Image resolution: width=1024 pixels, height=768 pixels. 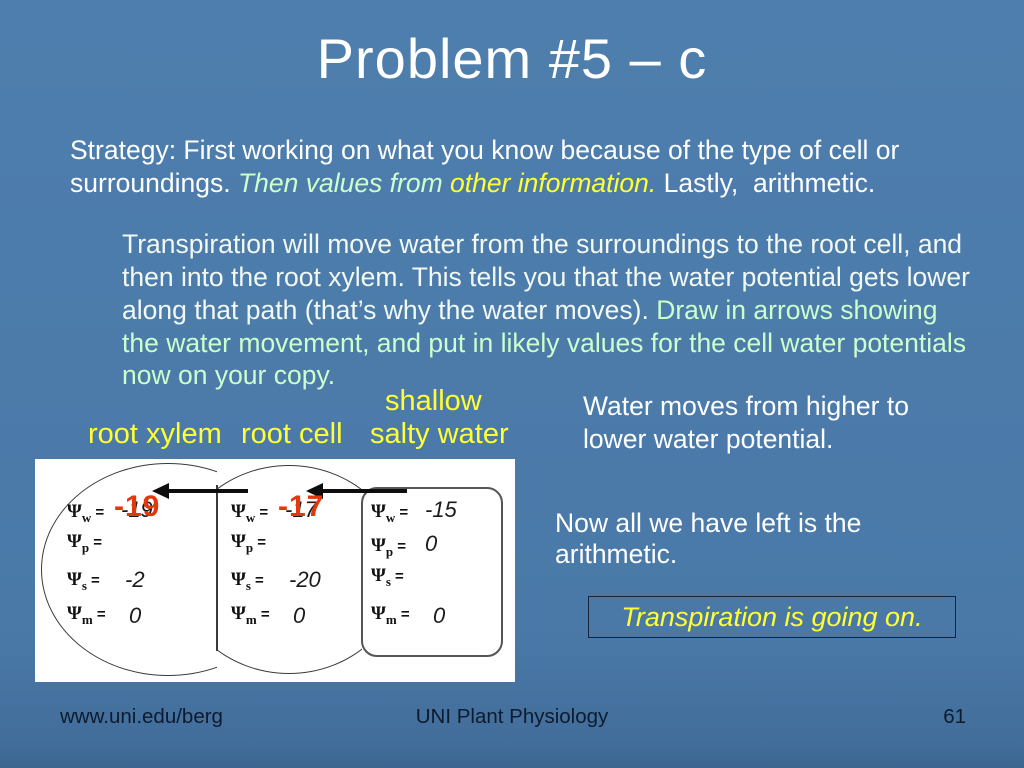 I want to click on water-flow-arrow-right, so click(x=356, y=491).